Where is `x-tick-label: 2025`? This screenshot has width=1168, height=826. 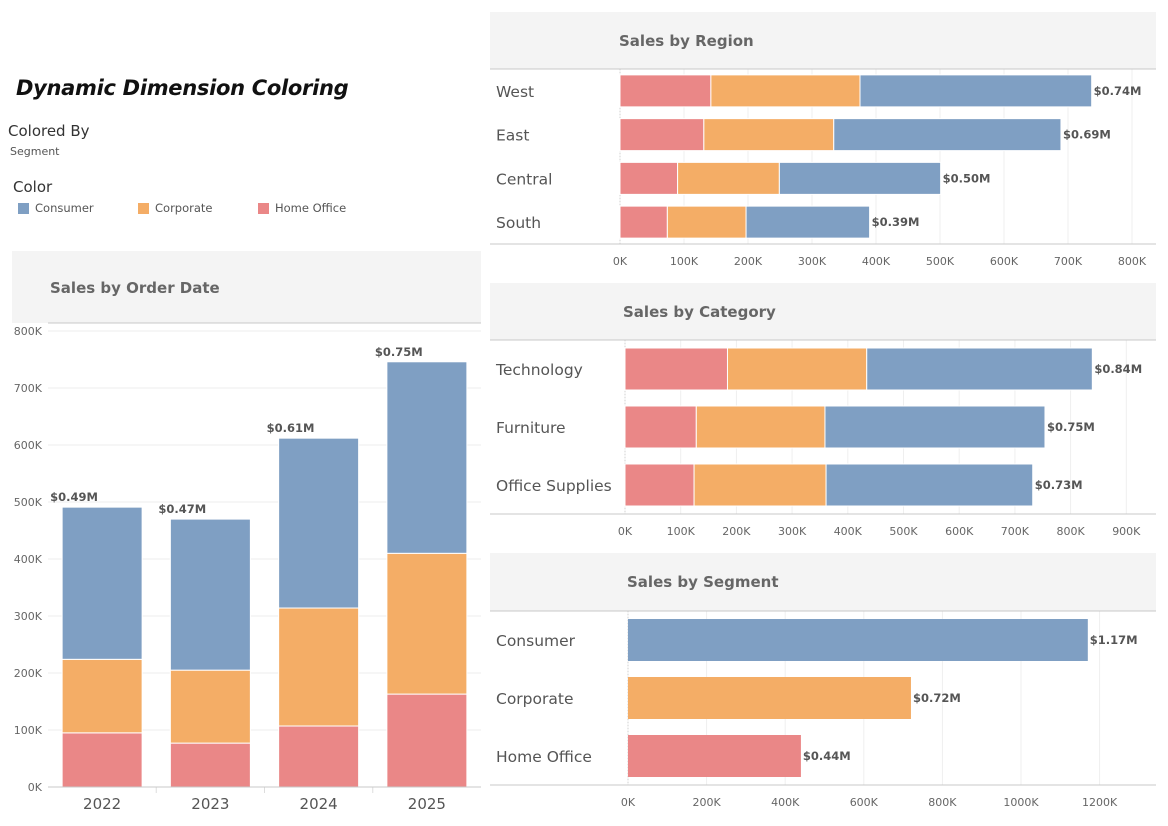 x-tick-label: 2025 is located at coordinates (427, 804).